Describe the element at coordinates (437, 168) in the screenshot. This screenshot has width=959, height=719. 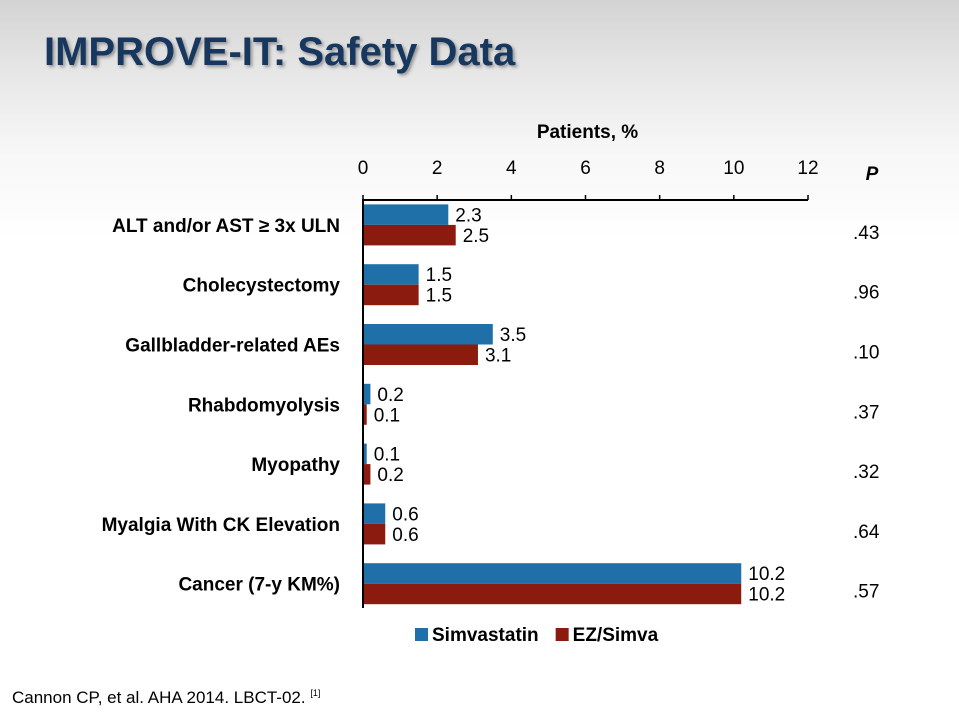
I see `x-tick-label: 2` at that location.